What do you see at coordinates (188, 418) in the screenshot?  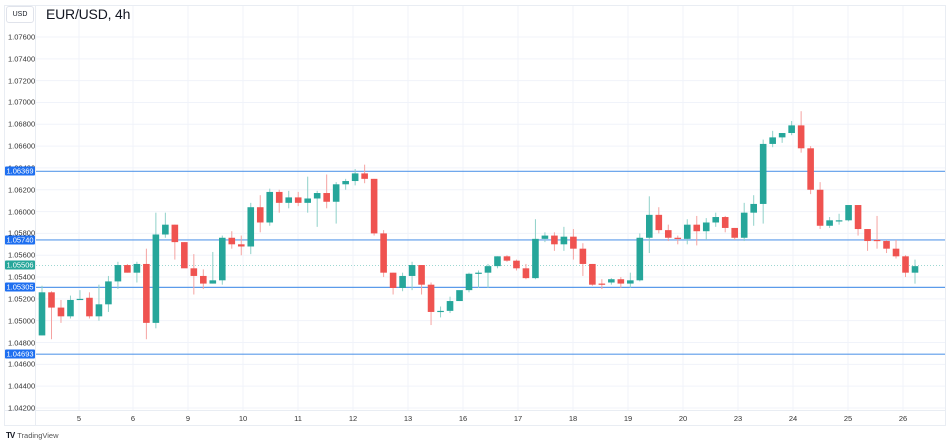 I see `x-axis-label: 9` at bounding box center [188, 418].